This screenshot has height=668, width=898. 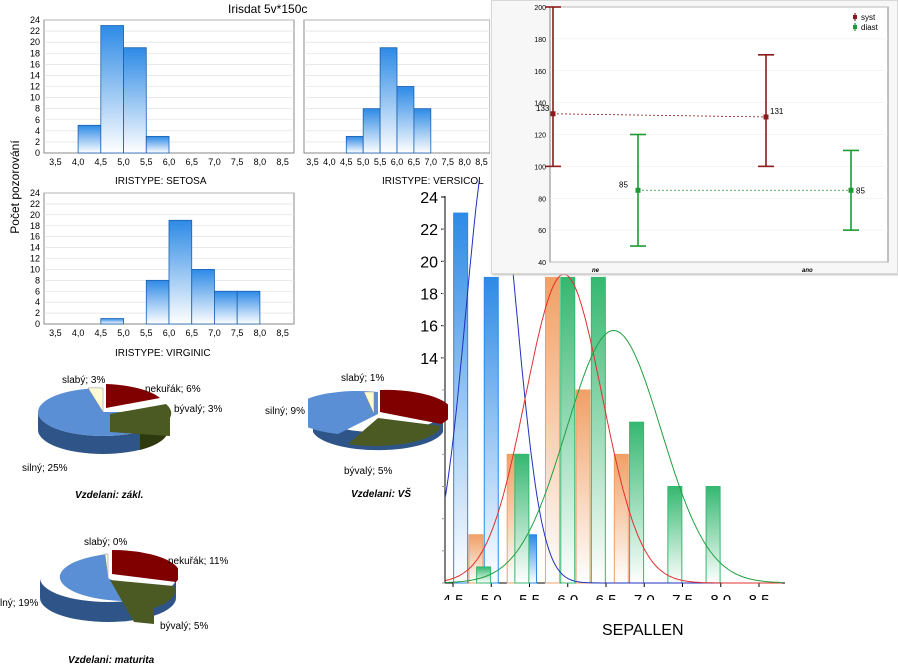 What do you see at coordinates (123, 333) in the screenshot?
I see `hist-xtick: 5,0` at bounding box center [123, 333].